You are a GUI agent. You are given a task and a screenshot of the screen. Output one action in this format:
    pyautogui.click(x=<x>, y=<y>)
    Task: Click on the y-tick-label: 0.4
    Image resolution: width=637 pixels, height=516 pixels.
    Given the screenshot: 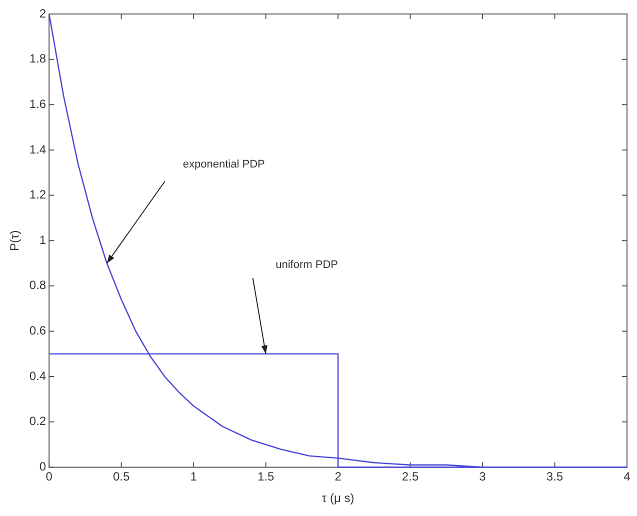 What is the action you would take?
    pyautogui.click(x=37, y=375)
    